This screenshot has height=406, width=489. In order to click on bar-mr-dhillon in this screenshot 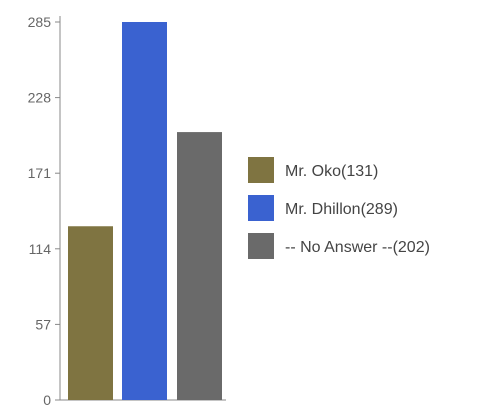, I will do `click(144, 211)`.